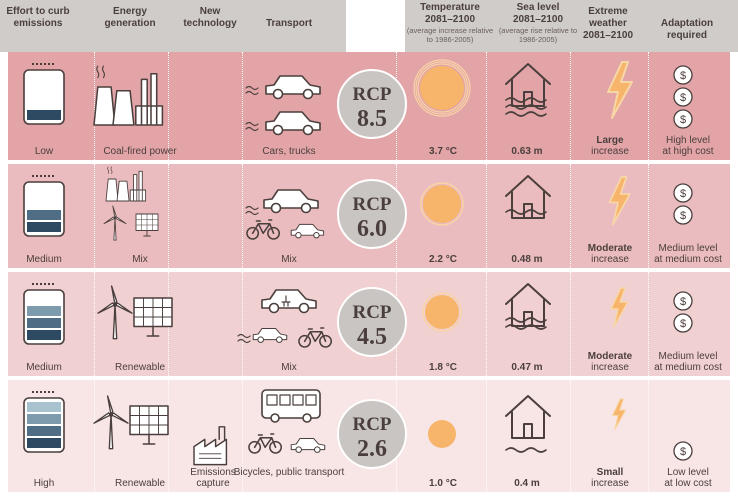  Describe the element at coordinates (210, 17) in the screenshot. I see `header-newtech: New technology` at that location.